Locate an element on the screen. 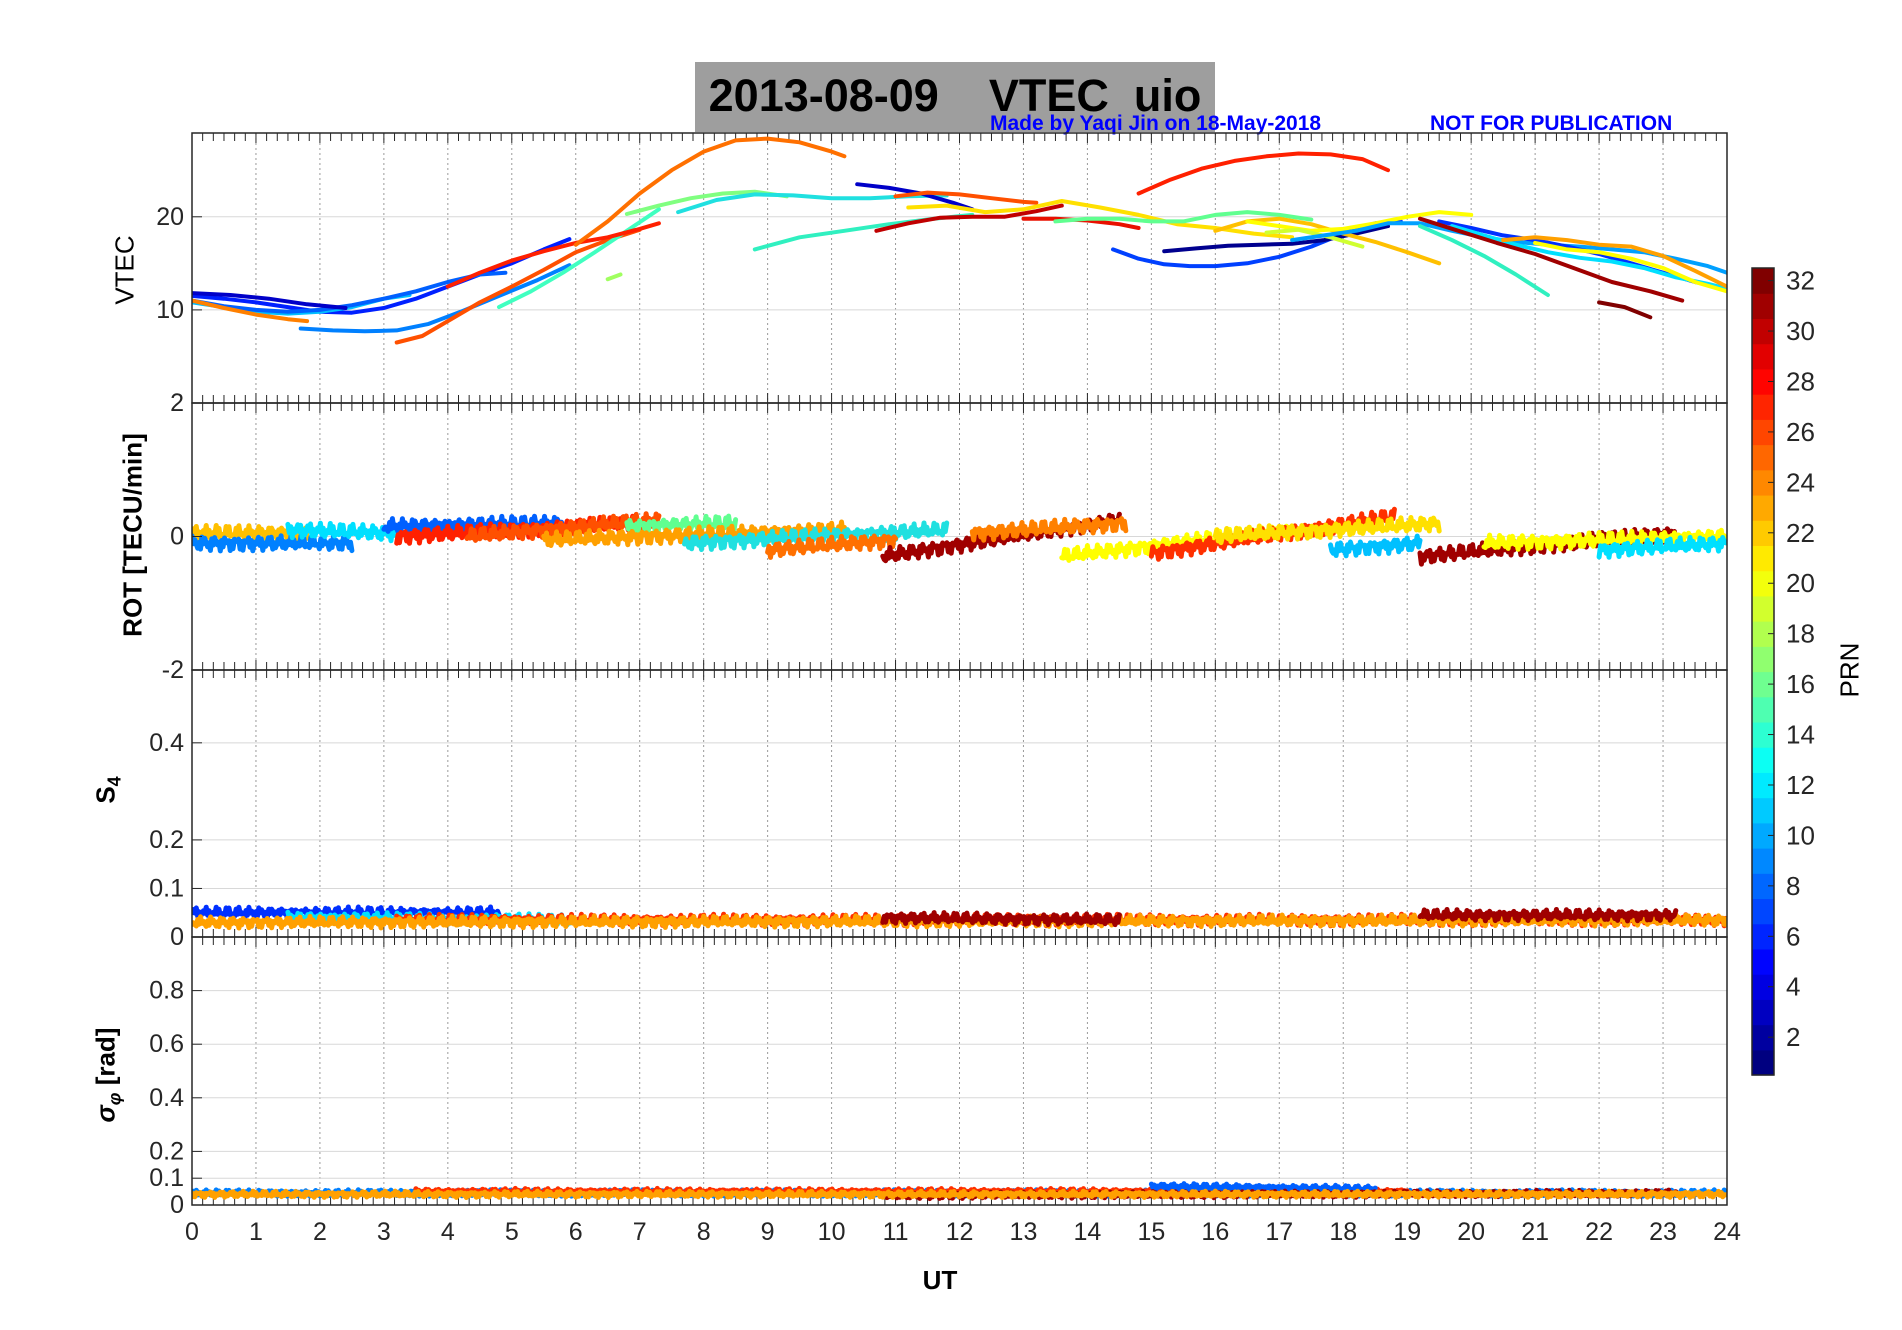  series-line-vtec-prn3 is located at coordinates (382, 276).